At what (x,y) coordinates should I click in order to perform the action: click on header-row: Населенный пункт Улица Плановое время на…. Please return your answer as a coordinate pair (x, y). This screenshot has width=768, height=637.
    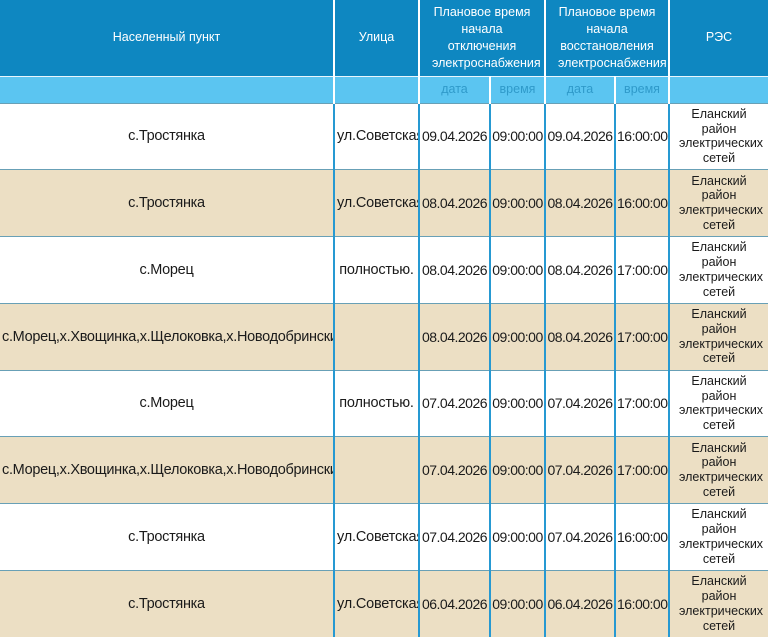
    Looking at the image, I should click on (384, 38).